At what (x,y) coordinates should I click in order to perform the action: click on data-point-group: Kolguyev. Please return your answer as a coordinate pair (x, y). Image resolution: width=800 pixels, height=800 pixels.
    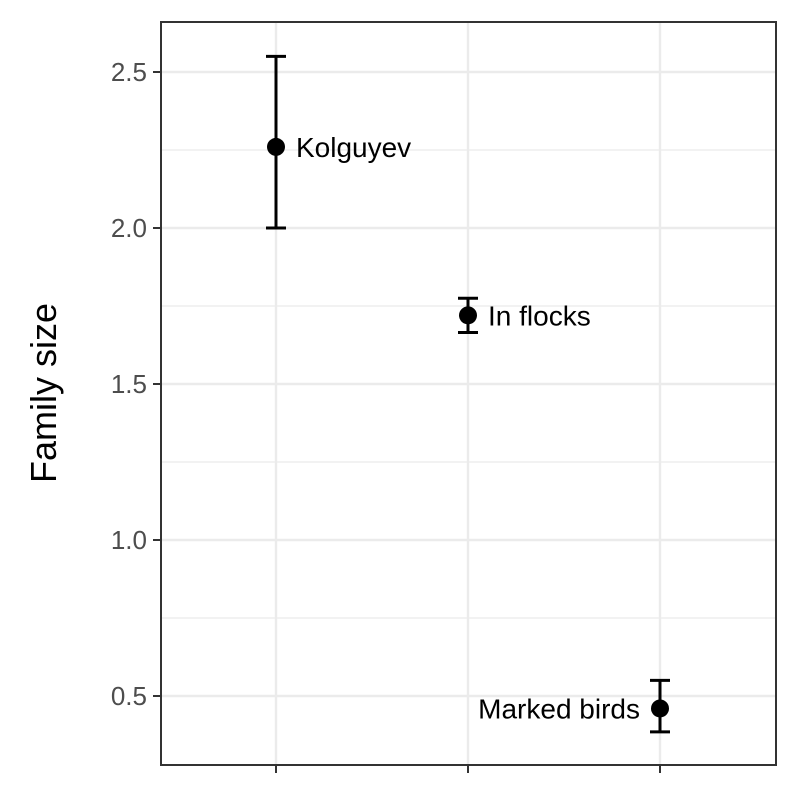
    Looking at the image, I should click on (338, 142).